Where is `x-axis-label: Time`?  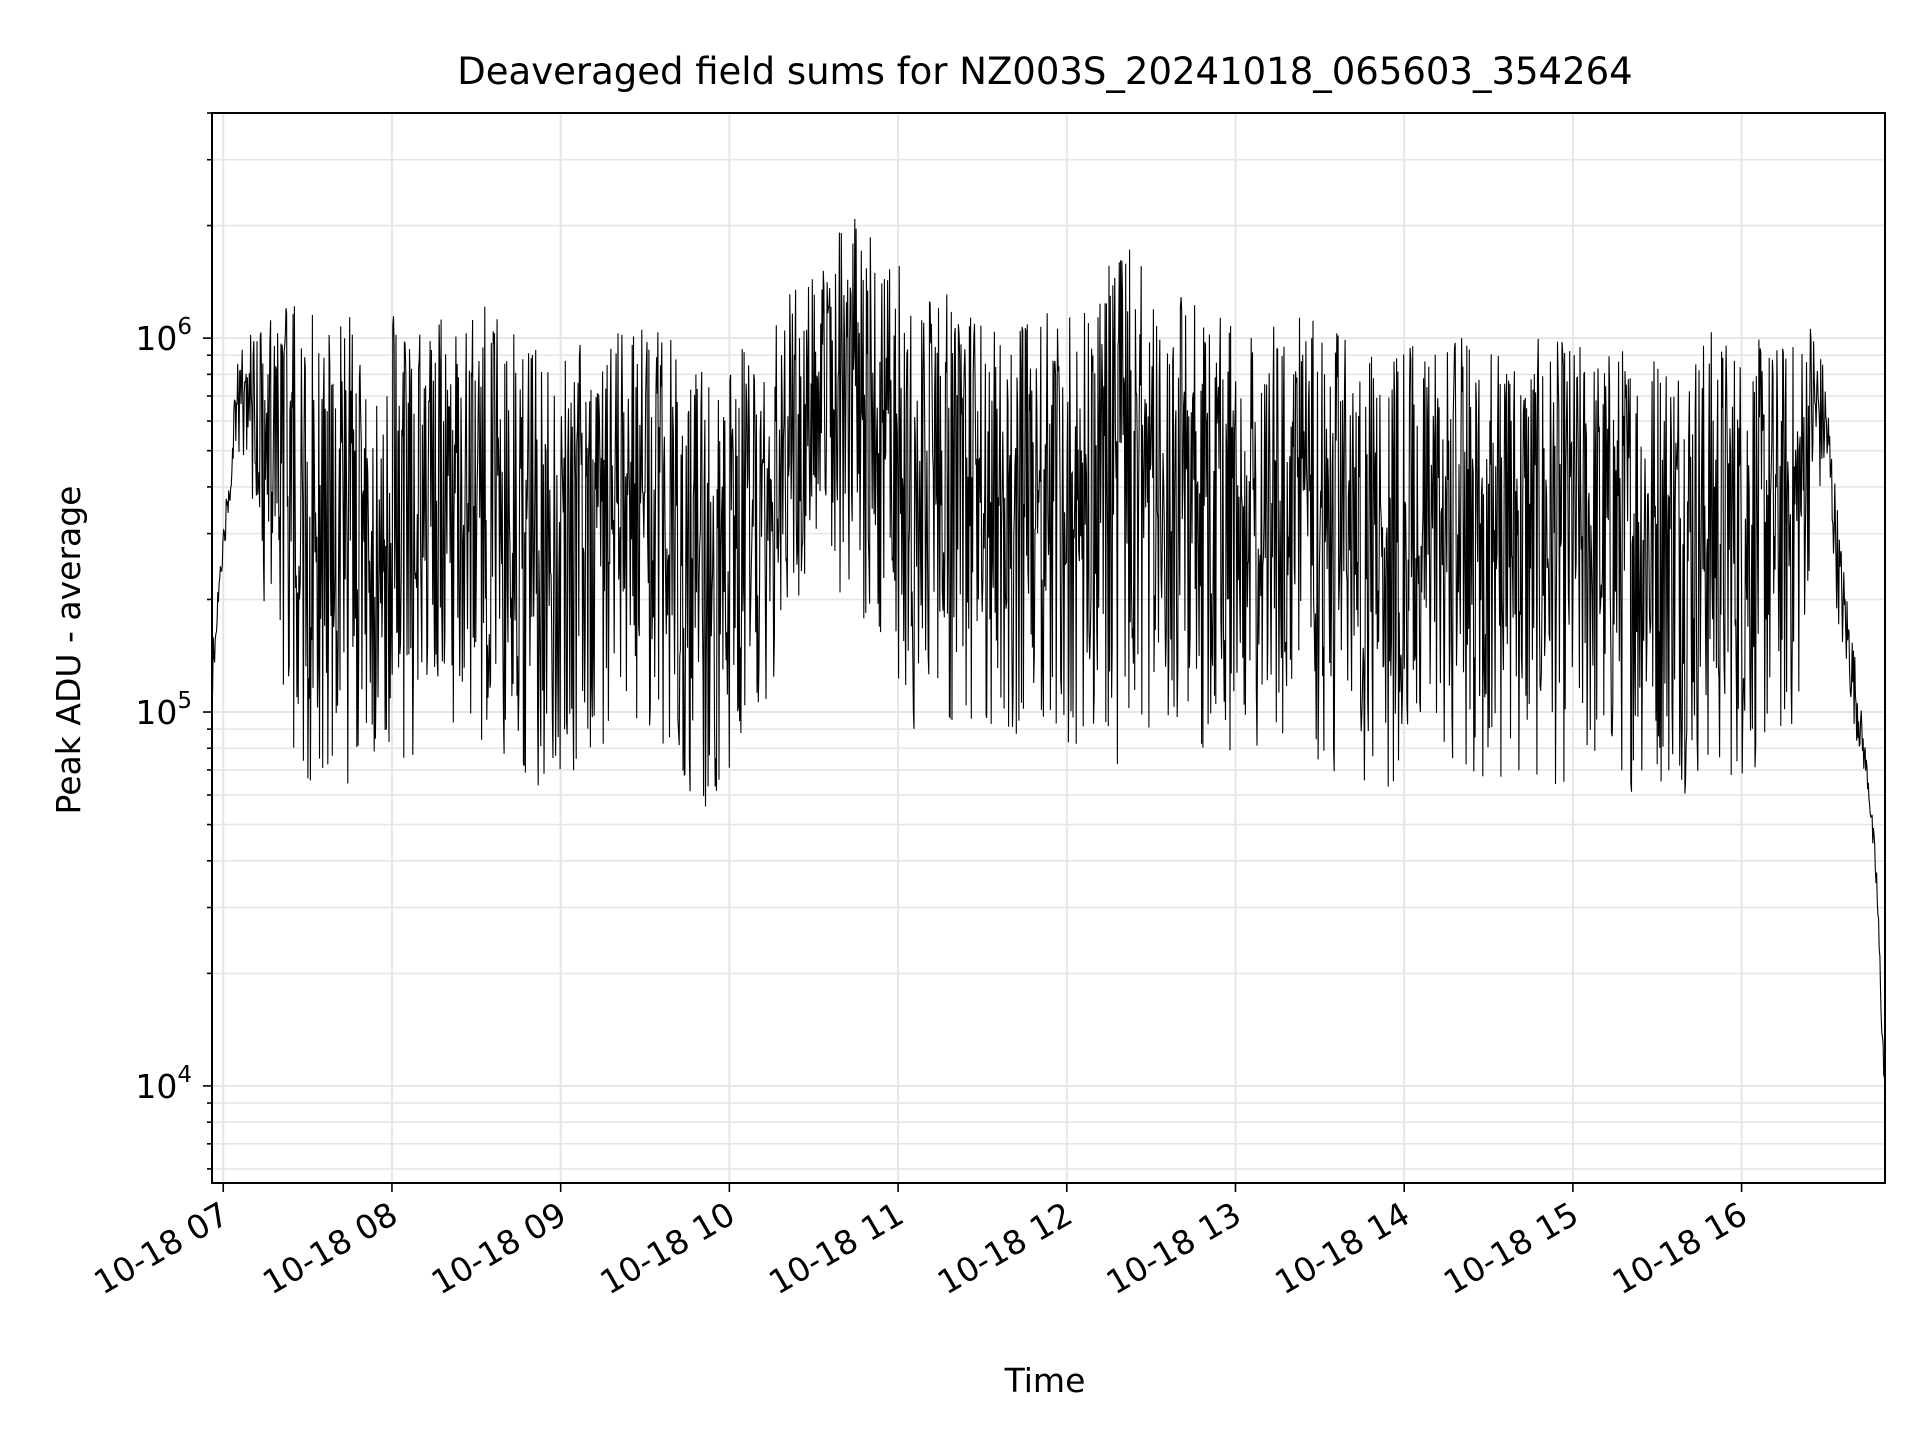
x-axis-label: Time is located at coordinates (1045, 1380).